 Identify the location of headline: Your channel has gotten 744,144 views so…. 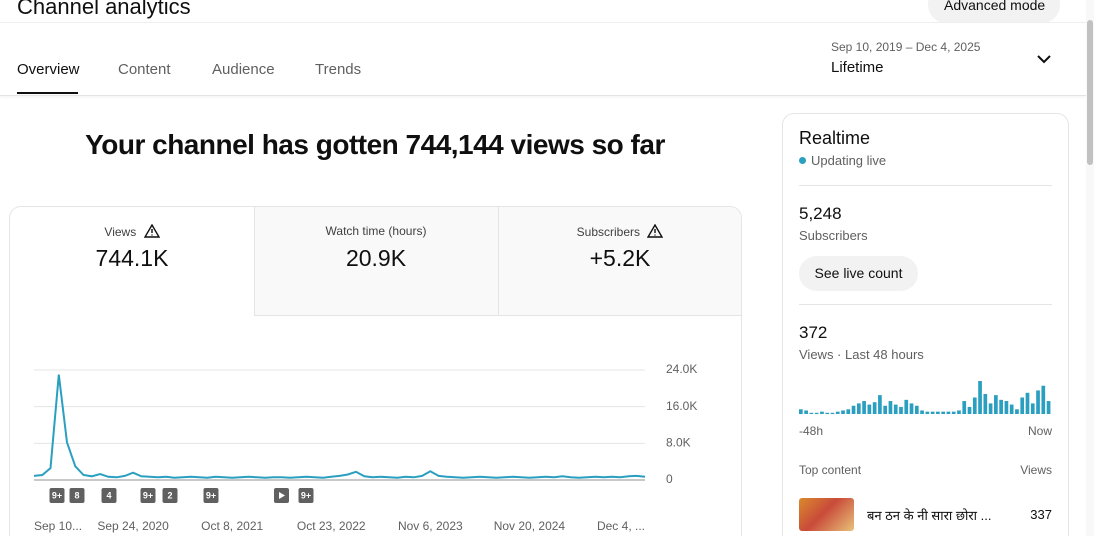
(375, 144).